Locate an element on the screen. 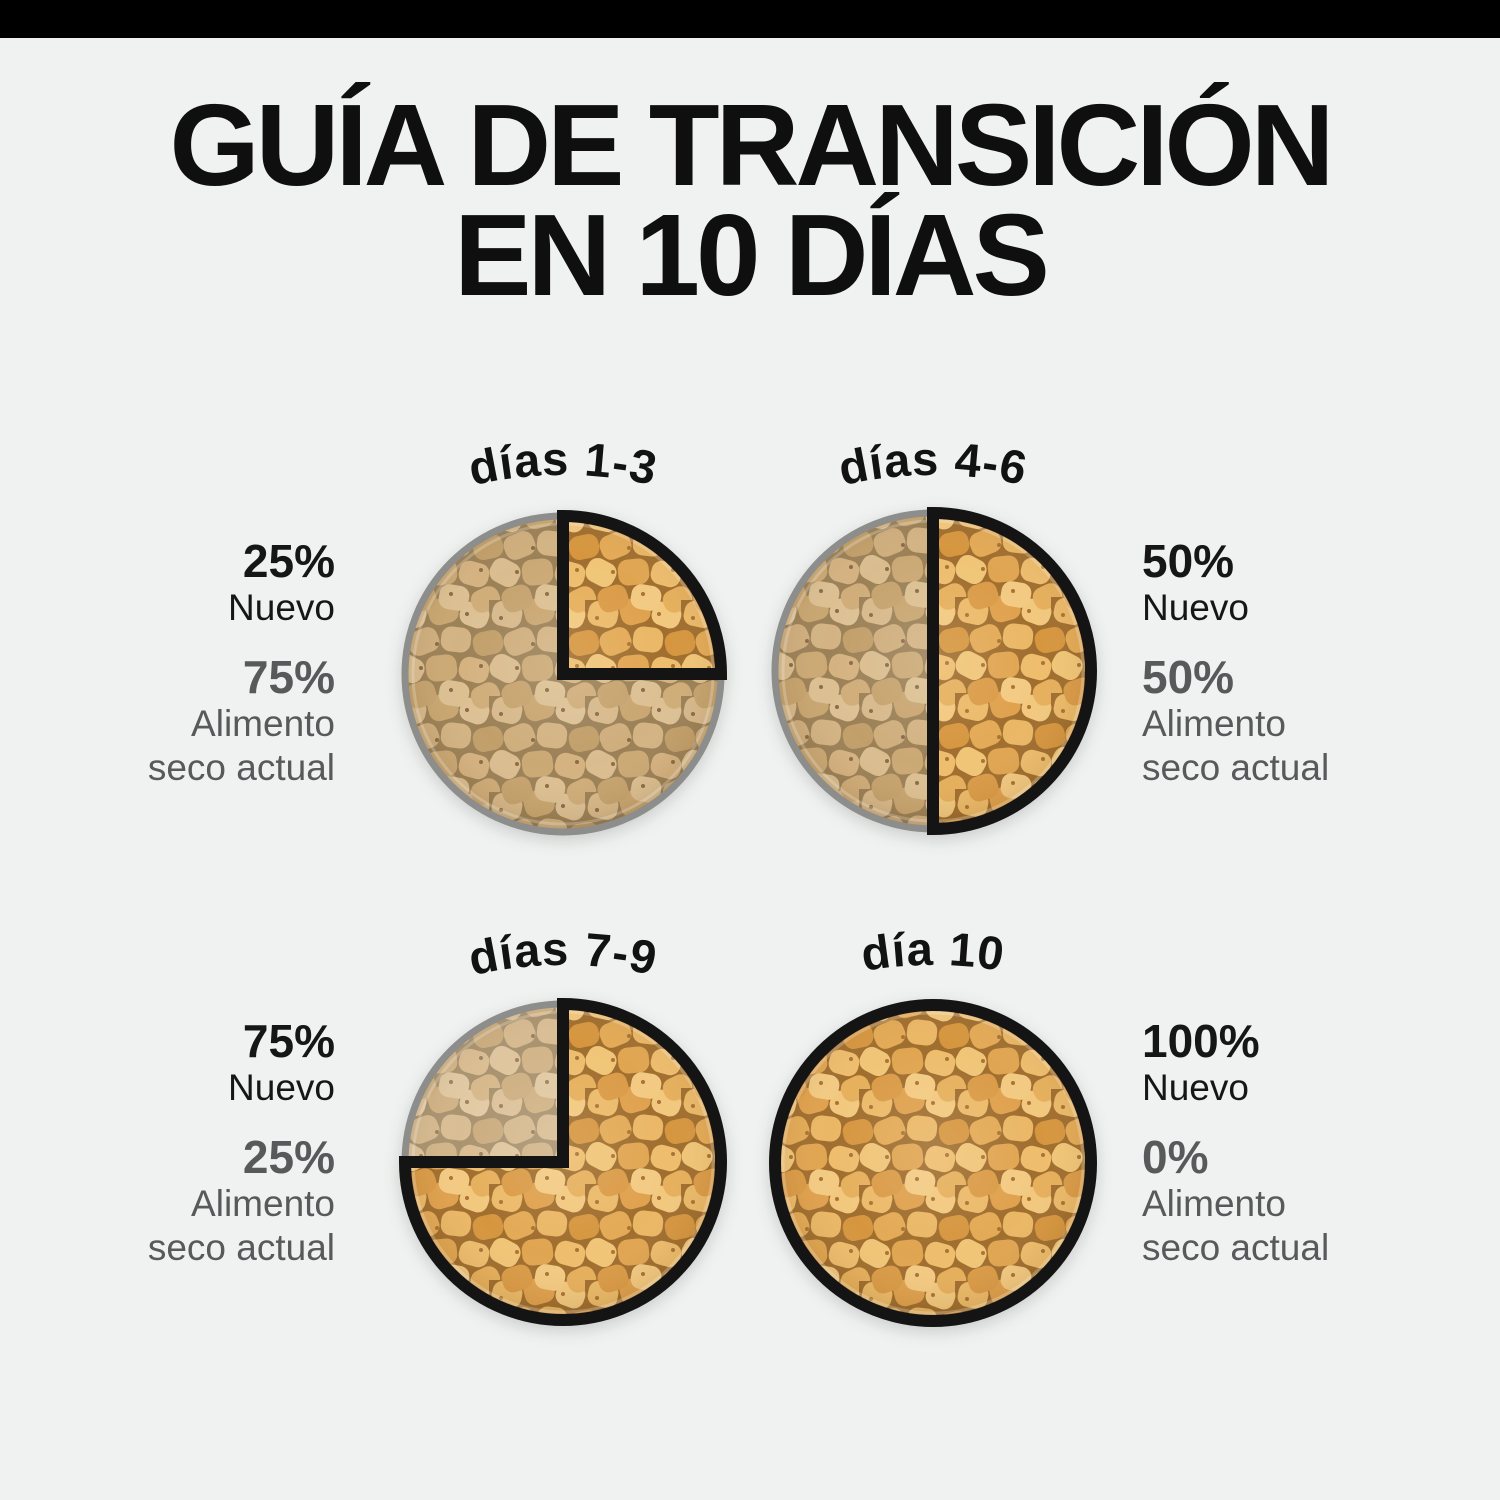 The height and width of the screenshot is (1500, 1500). new-food-percent: 50% is located at coordinates (1188, 561).